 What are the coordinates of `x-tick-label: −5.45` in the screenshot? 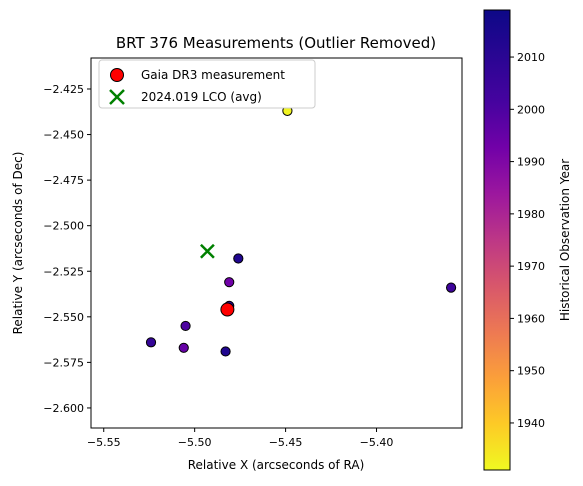 It's located at (286, 442).